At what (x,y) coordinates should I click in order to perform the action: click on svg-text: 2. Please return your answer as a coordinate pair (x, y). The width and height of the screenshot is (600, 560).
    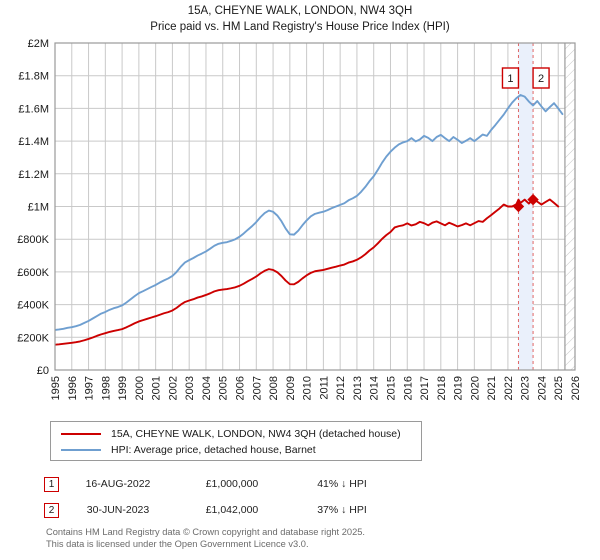
    Looking at the image, I should click on (541, 79).